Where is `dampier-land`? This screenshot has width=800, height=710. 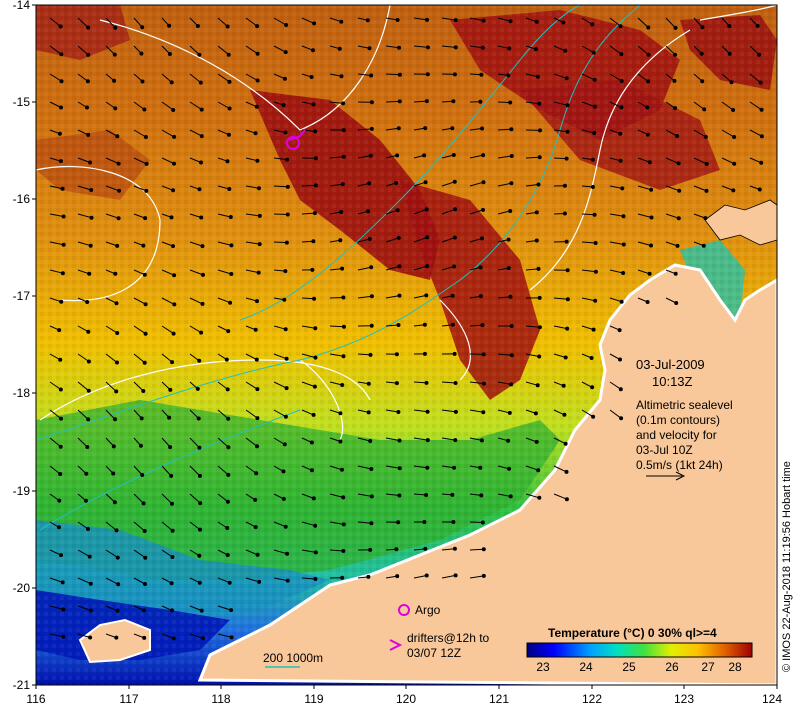 dampier-land is located at coordinates (114, 641).